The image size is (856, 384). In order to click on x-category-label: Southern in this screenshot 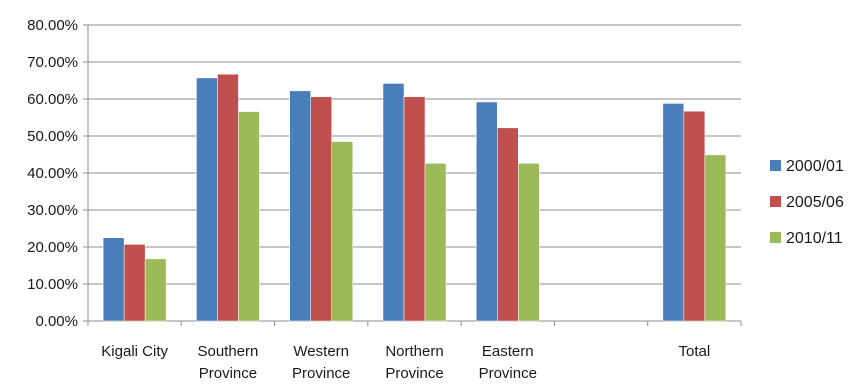, I will do `click(227, 351)`.